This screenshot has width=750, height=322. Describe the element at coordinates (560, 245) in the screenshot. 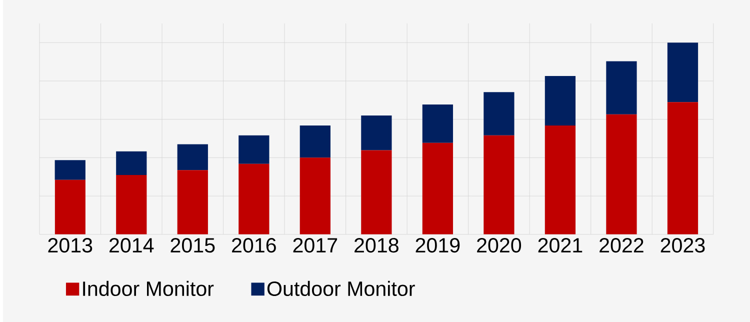

I see `x-tick-label: 2021` at that location.